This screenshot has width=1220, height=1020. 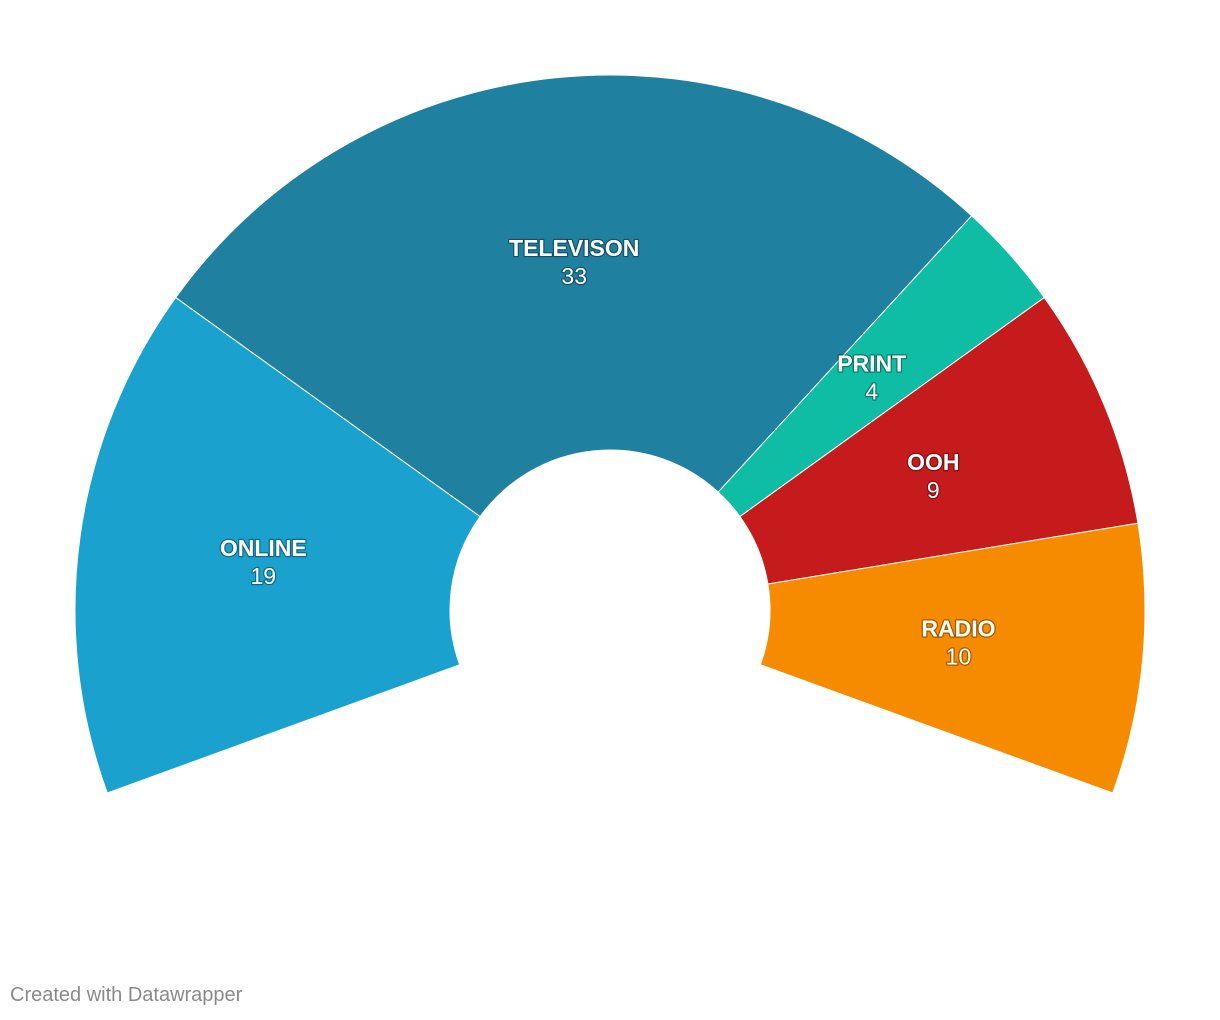 I want to click on slice-radio, so click(x=952, y=658).